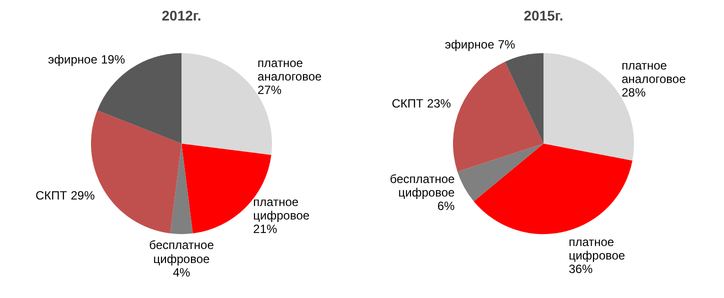 The image size is (724, 298). What do you see at coordinates (581, 269) in the screenshot?
I see `data-label: 36%` at bounding box center [581, 269].